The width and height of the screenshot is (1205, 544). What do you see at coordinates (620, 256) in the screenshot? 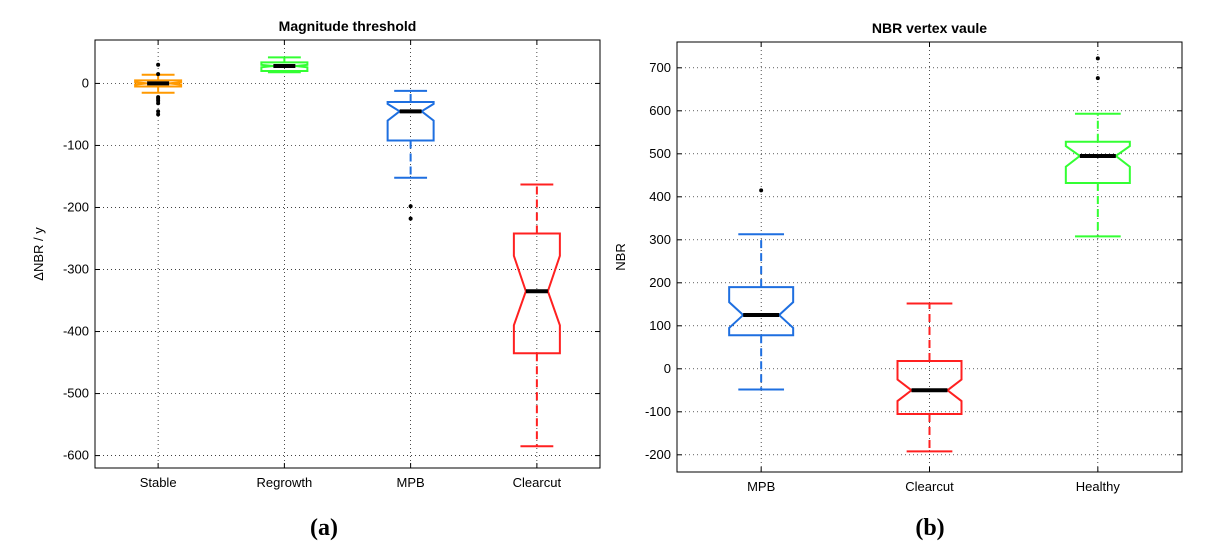
I see `y-axis-label: NBR` at bounding box center [620, 256].